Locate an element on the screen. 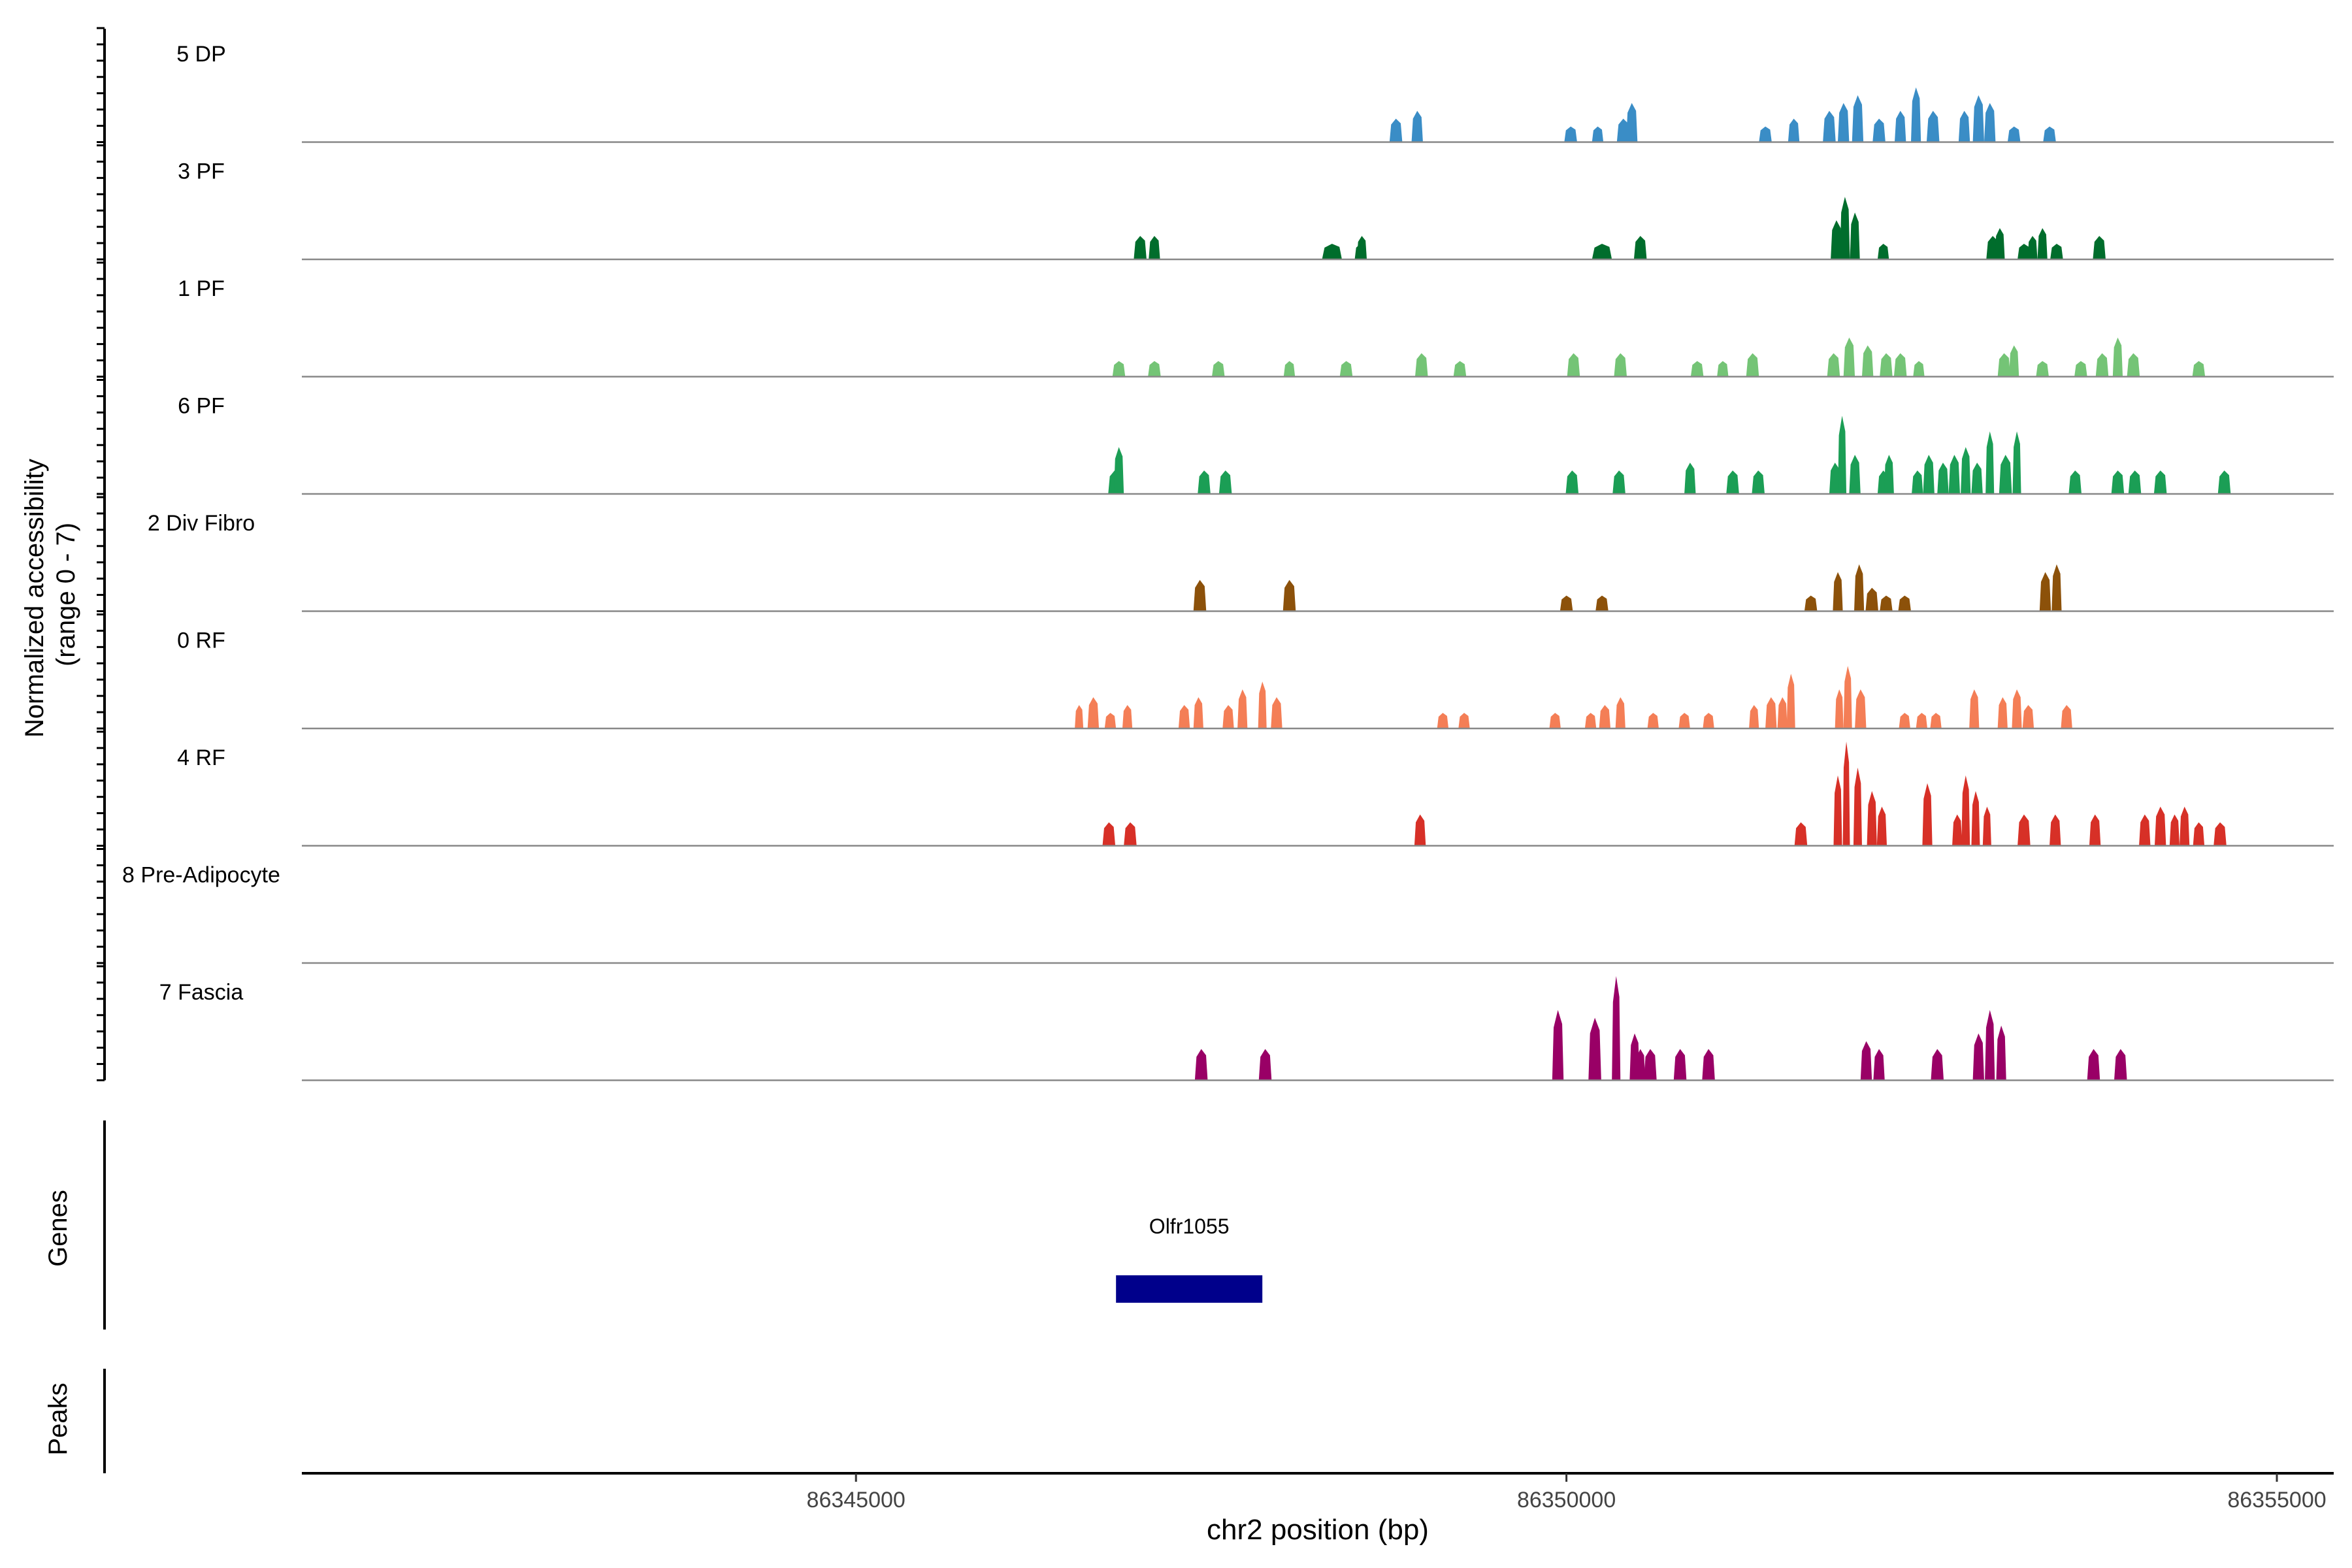 The height and width of the screenshot is (1568, 2352). track-5-dp: 5 DP is located at coordinates (1255, 92).